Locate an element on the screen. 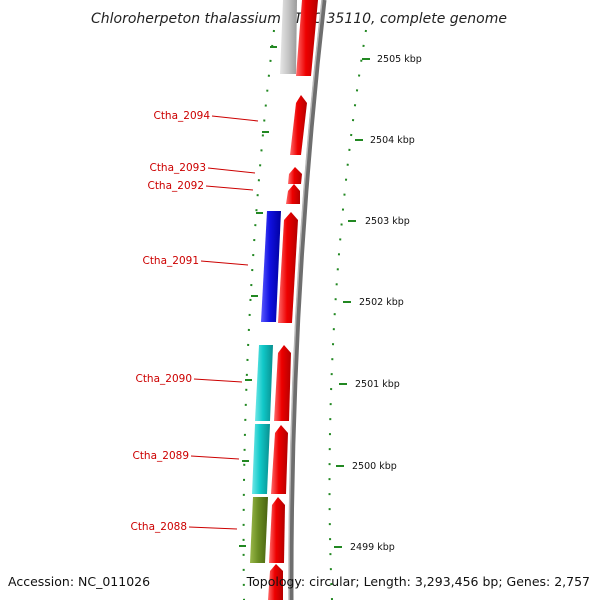 The height and width of the screenshot is (600, 600). axis-tick-2504: 2504 kbp is located at coordinates (385, 140).